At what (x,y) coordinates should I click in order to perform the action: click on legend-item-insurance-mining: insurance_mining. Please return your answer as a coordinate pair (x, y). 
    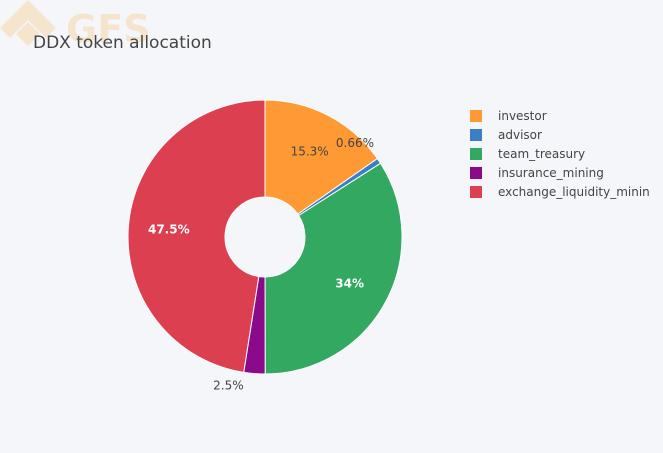
    Looking at the image, I should click on (560, 172).